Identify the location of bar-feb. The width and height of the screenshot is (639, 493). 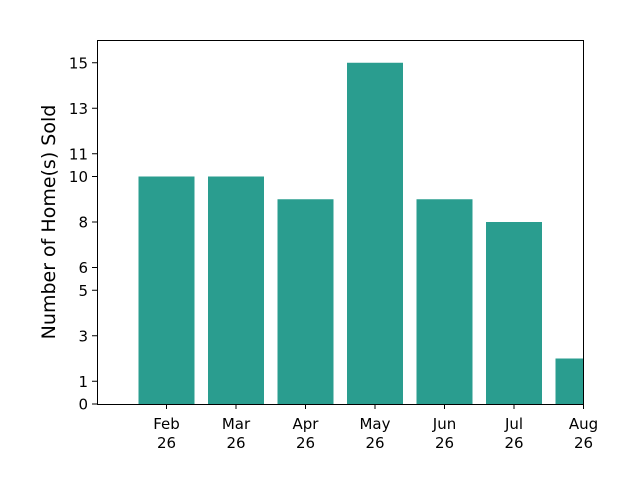
(166, 290).